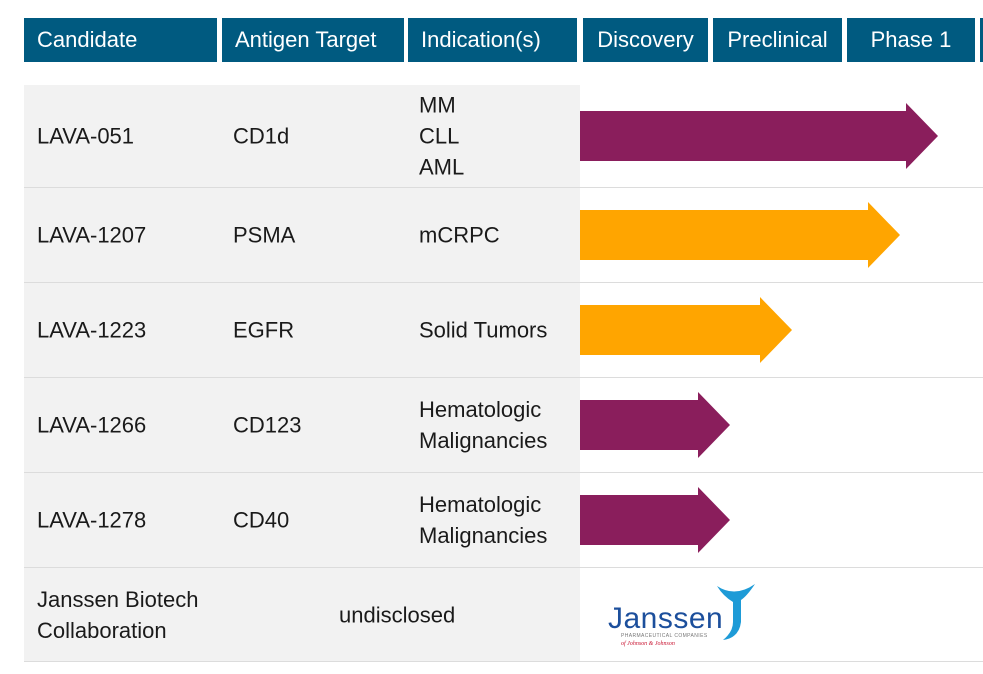 The height and width of the screenshot is (674, 983). Describe the element at coordinates (261, 136) in the screenshot. I see `antigen-target: CD1d` at that location.